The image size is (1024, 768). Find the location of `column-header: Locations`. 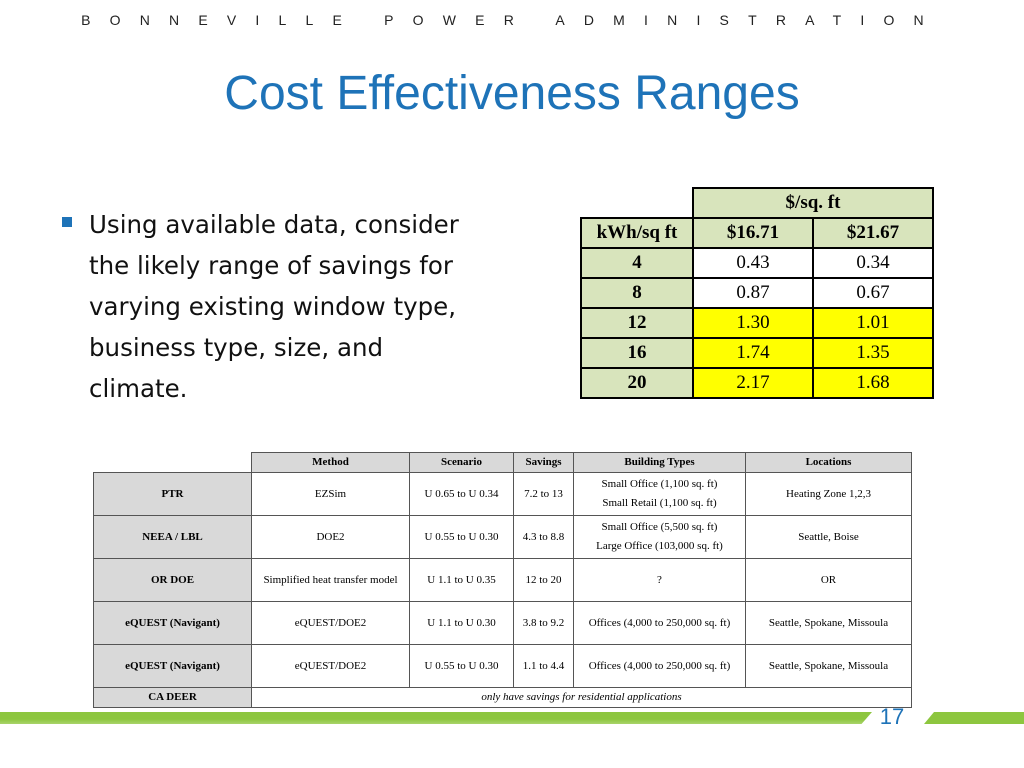

column-header: Locations is located at coordinates (828, 462).